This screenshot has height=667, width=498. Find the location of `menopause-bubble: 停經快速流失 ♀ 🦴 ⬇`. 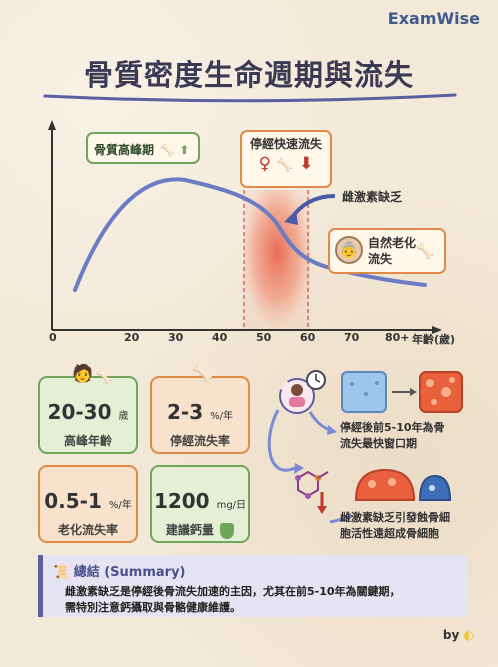

menopause-bubble: 停經快速流失 ♀ 🦴 ⬇ is located at coordinates (286, 159).